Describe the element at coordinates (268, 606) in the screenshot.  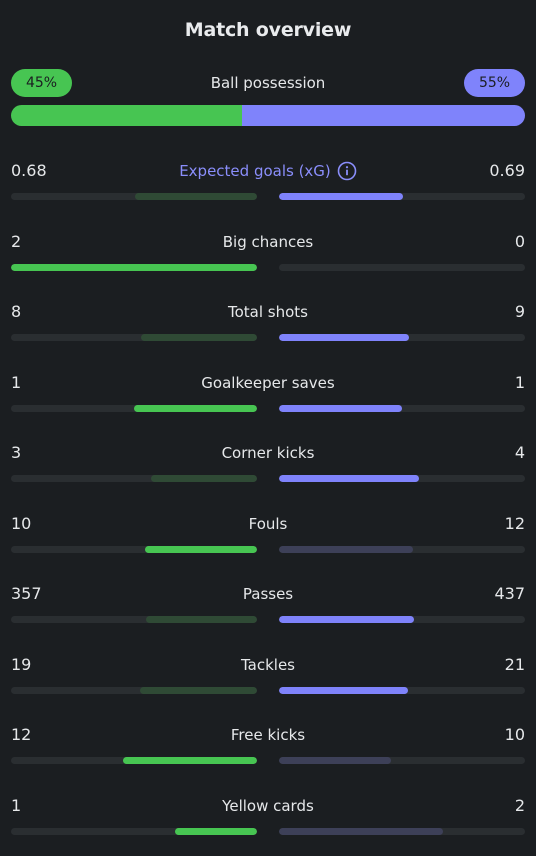
I see `stat-row-passes: 357 Passes 437` at that location.